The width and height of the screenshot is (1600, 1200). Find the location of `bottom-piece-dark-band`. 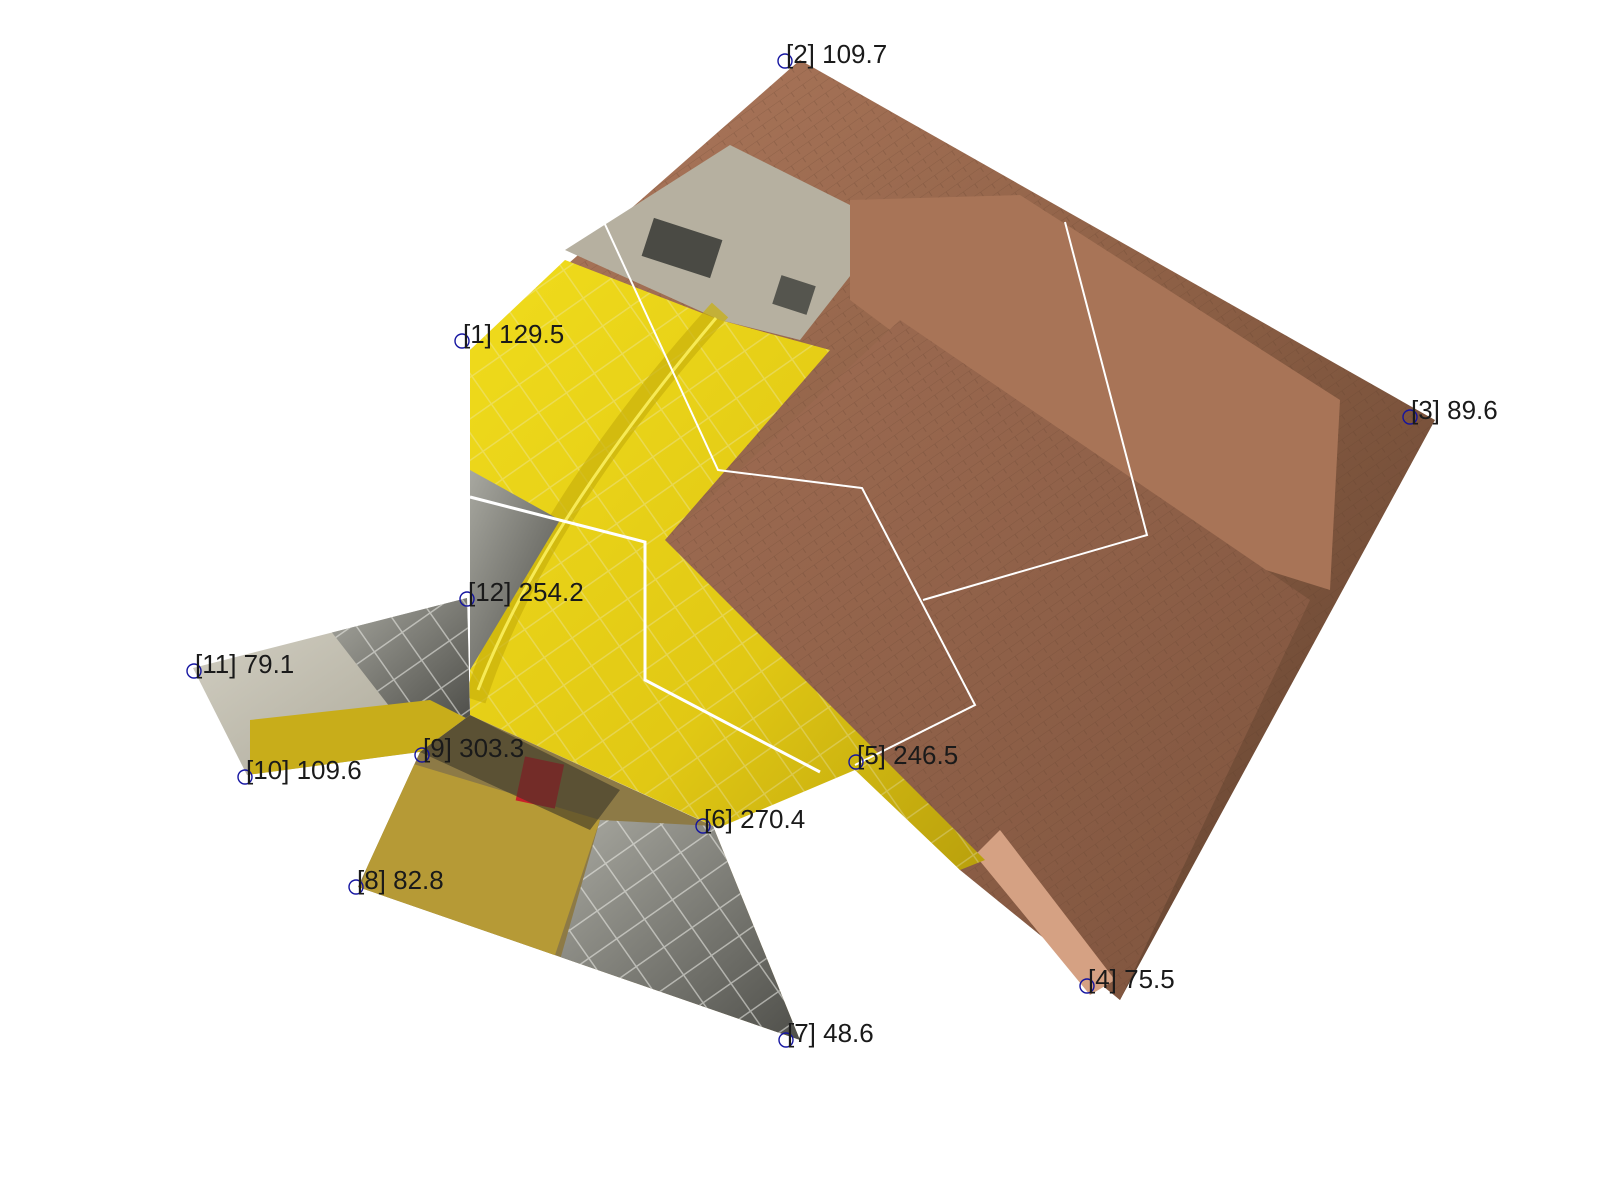

bottom-piece-dark-band is located at coordinates (520, 772).